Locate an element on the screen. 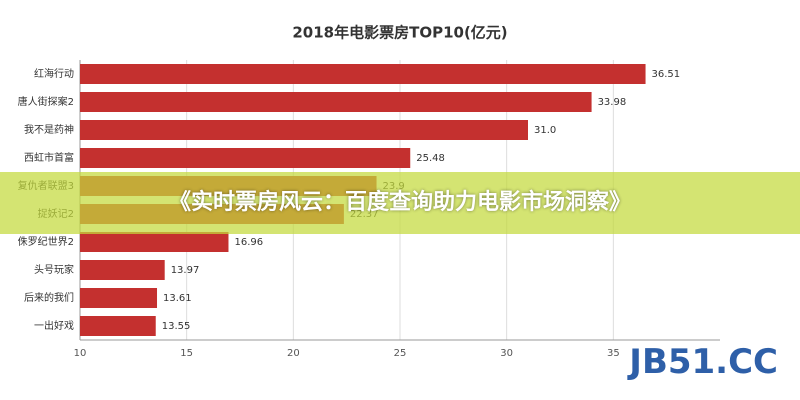  x-tick-label: 15 is located at coordinates (186, 353).